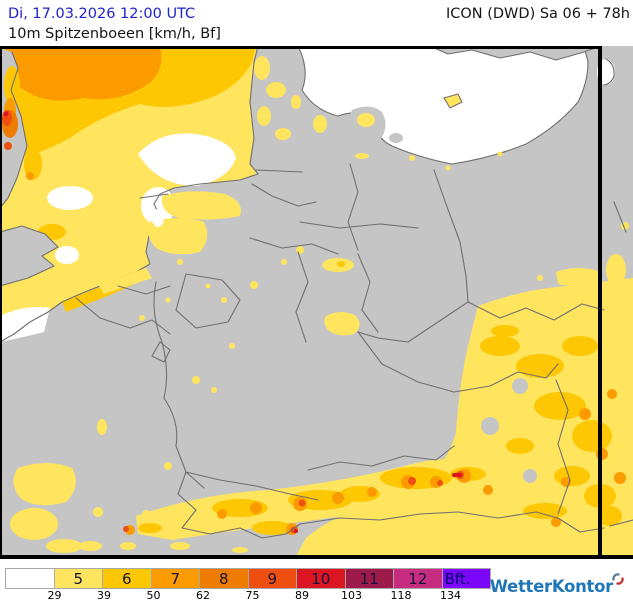 The height and width of the screenshot is (600, 633). Describe the element at coordinates (369, 578) in the screenshot. I see `legend-box: 11` at that location.